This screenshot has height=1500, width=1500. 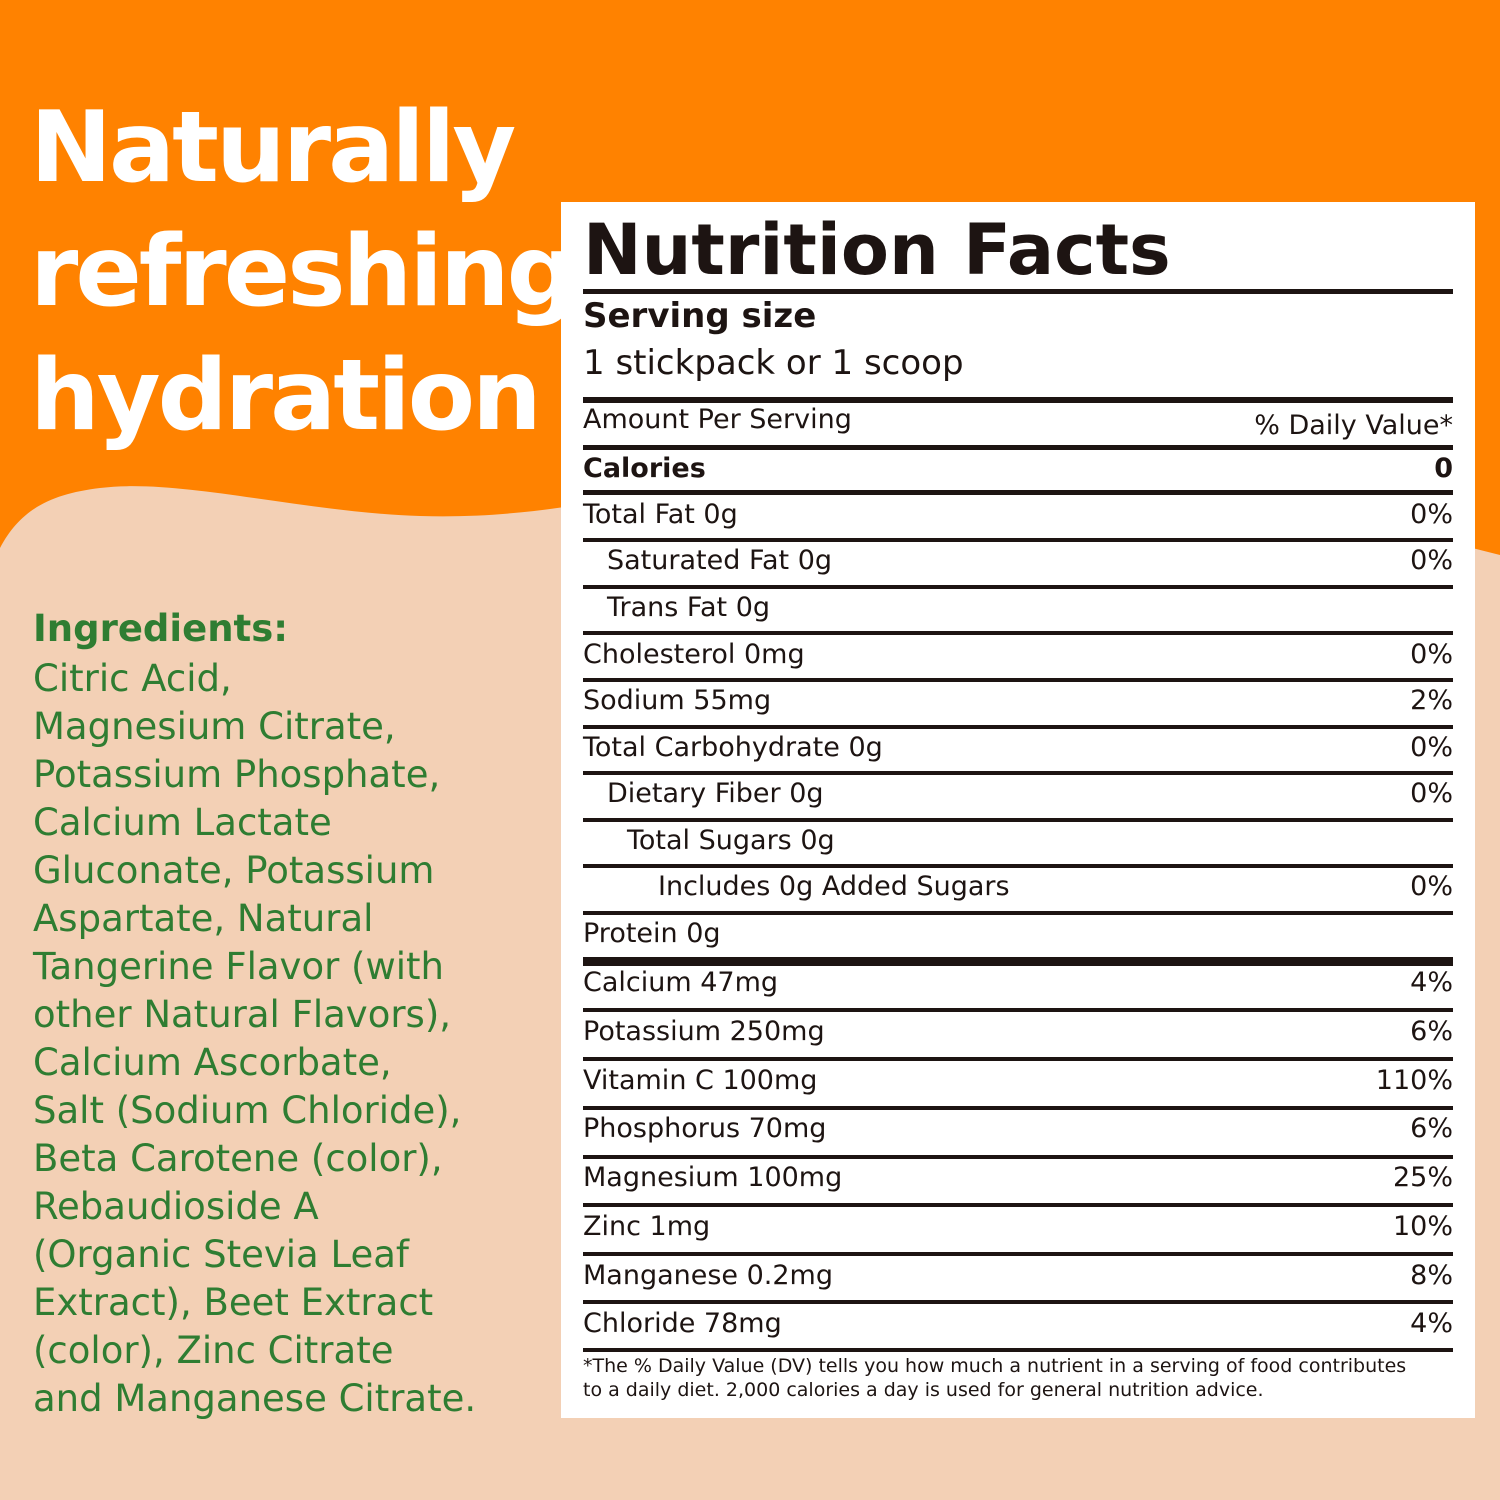 I want to click on ingredients-line: Salt (Sodium Chloride),, so click(x=247, y=1110).